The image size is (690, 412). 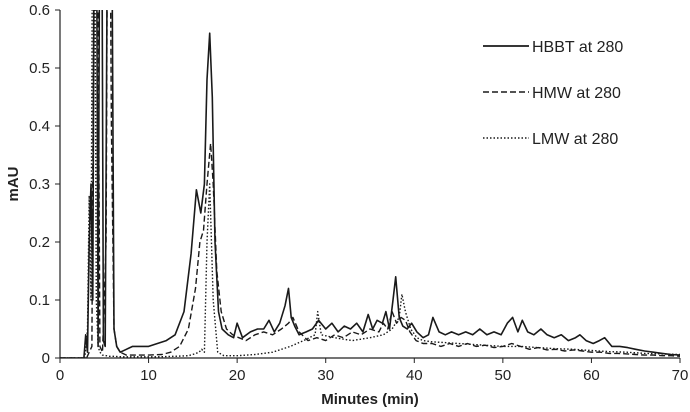 What do you see at coordinates (39, 184) in the screenshot?
I see `y-tick-label: 0.3` at bounding box center [39, 184].